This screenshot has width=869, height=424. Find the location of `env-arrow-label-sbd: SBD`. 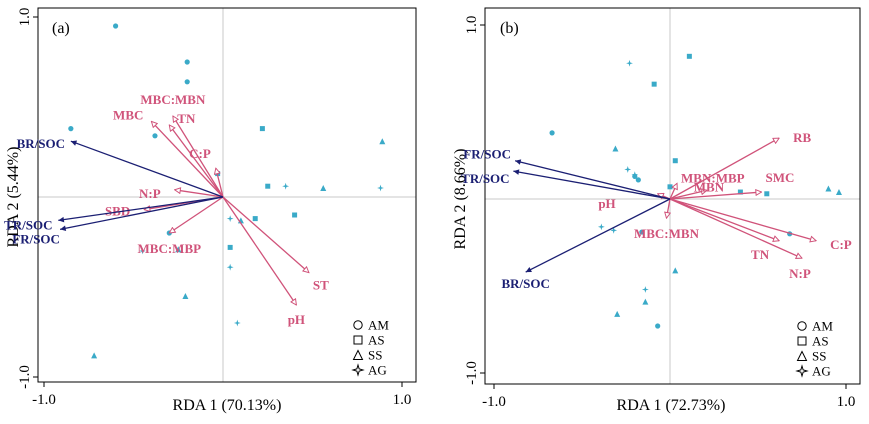

env-arrow-label-sbd: SBD is located at coordinates (117, 211).